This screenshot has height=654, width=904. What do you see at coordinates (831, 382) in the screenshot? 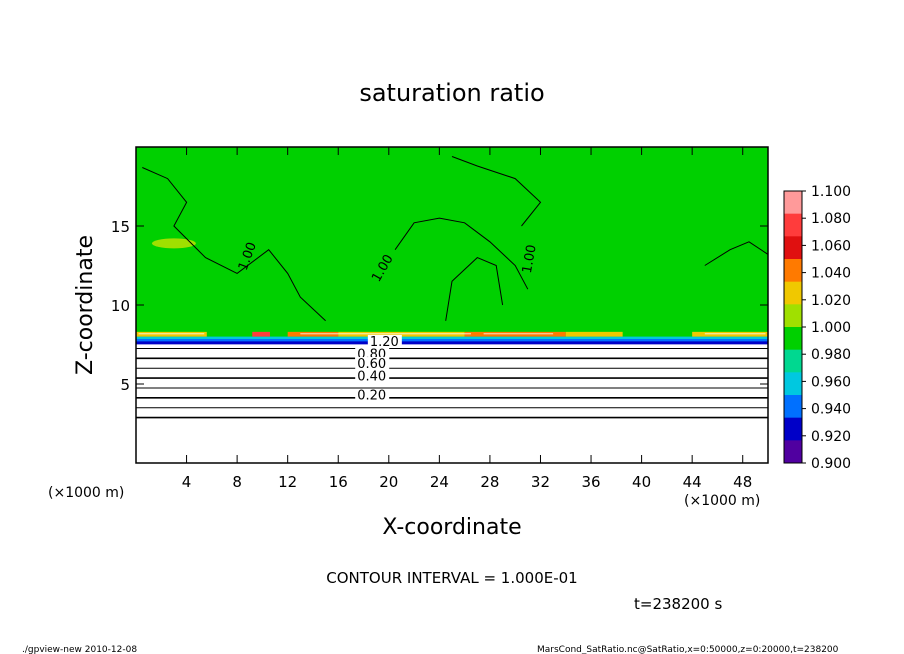
I see `colorbar-label: 0.960` at bounding box center [831, 382].